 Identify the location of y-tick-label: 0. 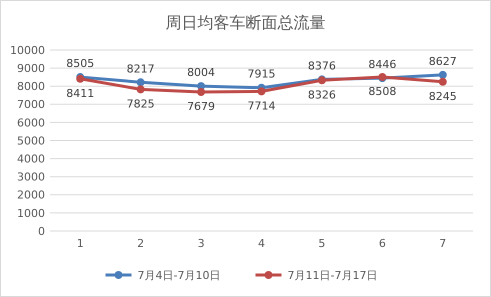
(41, 231).